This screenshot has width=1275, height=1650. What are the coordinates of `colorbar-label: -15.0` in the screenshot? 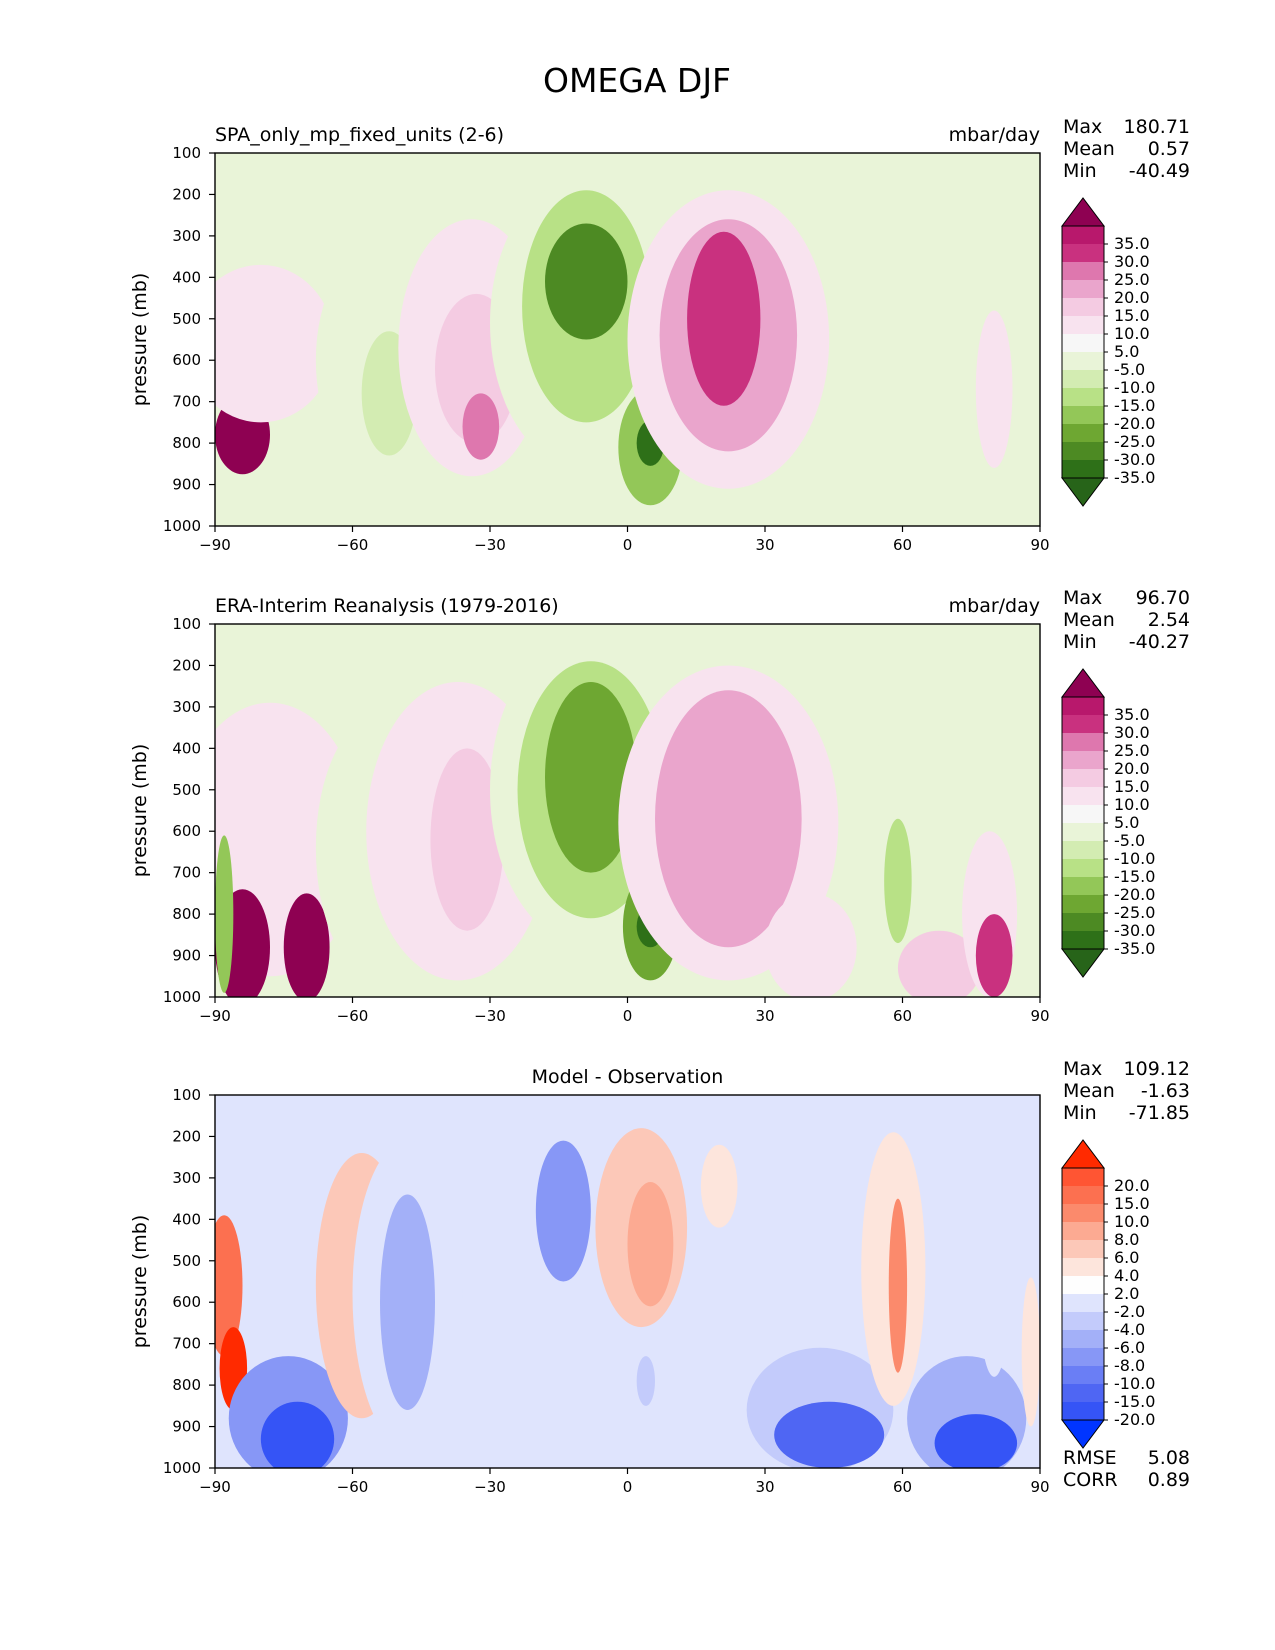 It's located at (1134, 405).